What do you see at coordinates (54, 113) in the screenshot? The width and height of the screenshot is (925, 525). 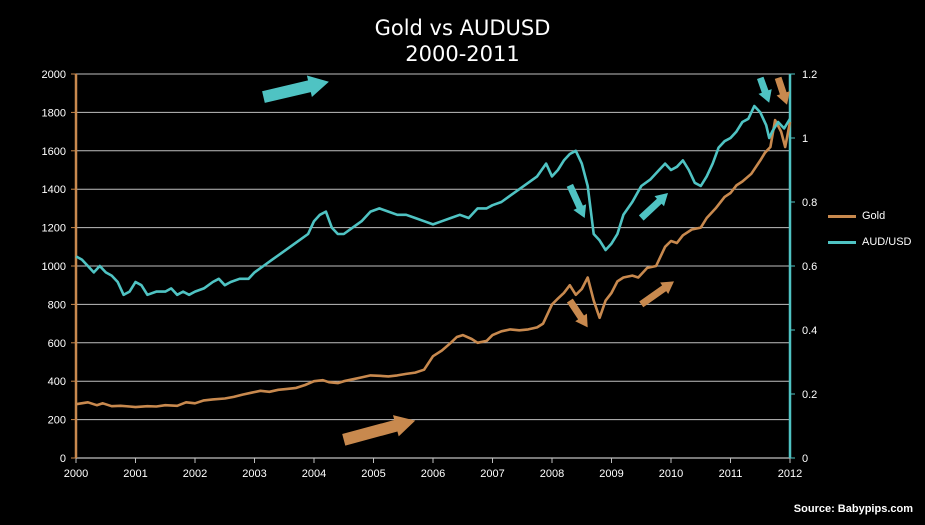 I see `y-left-tick-label: 1800` at bounding box center [54, 113].